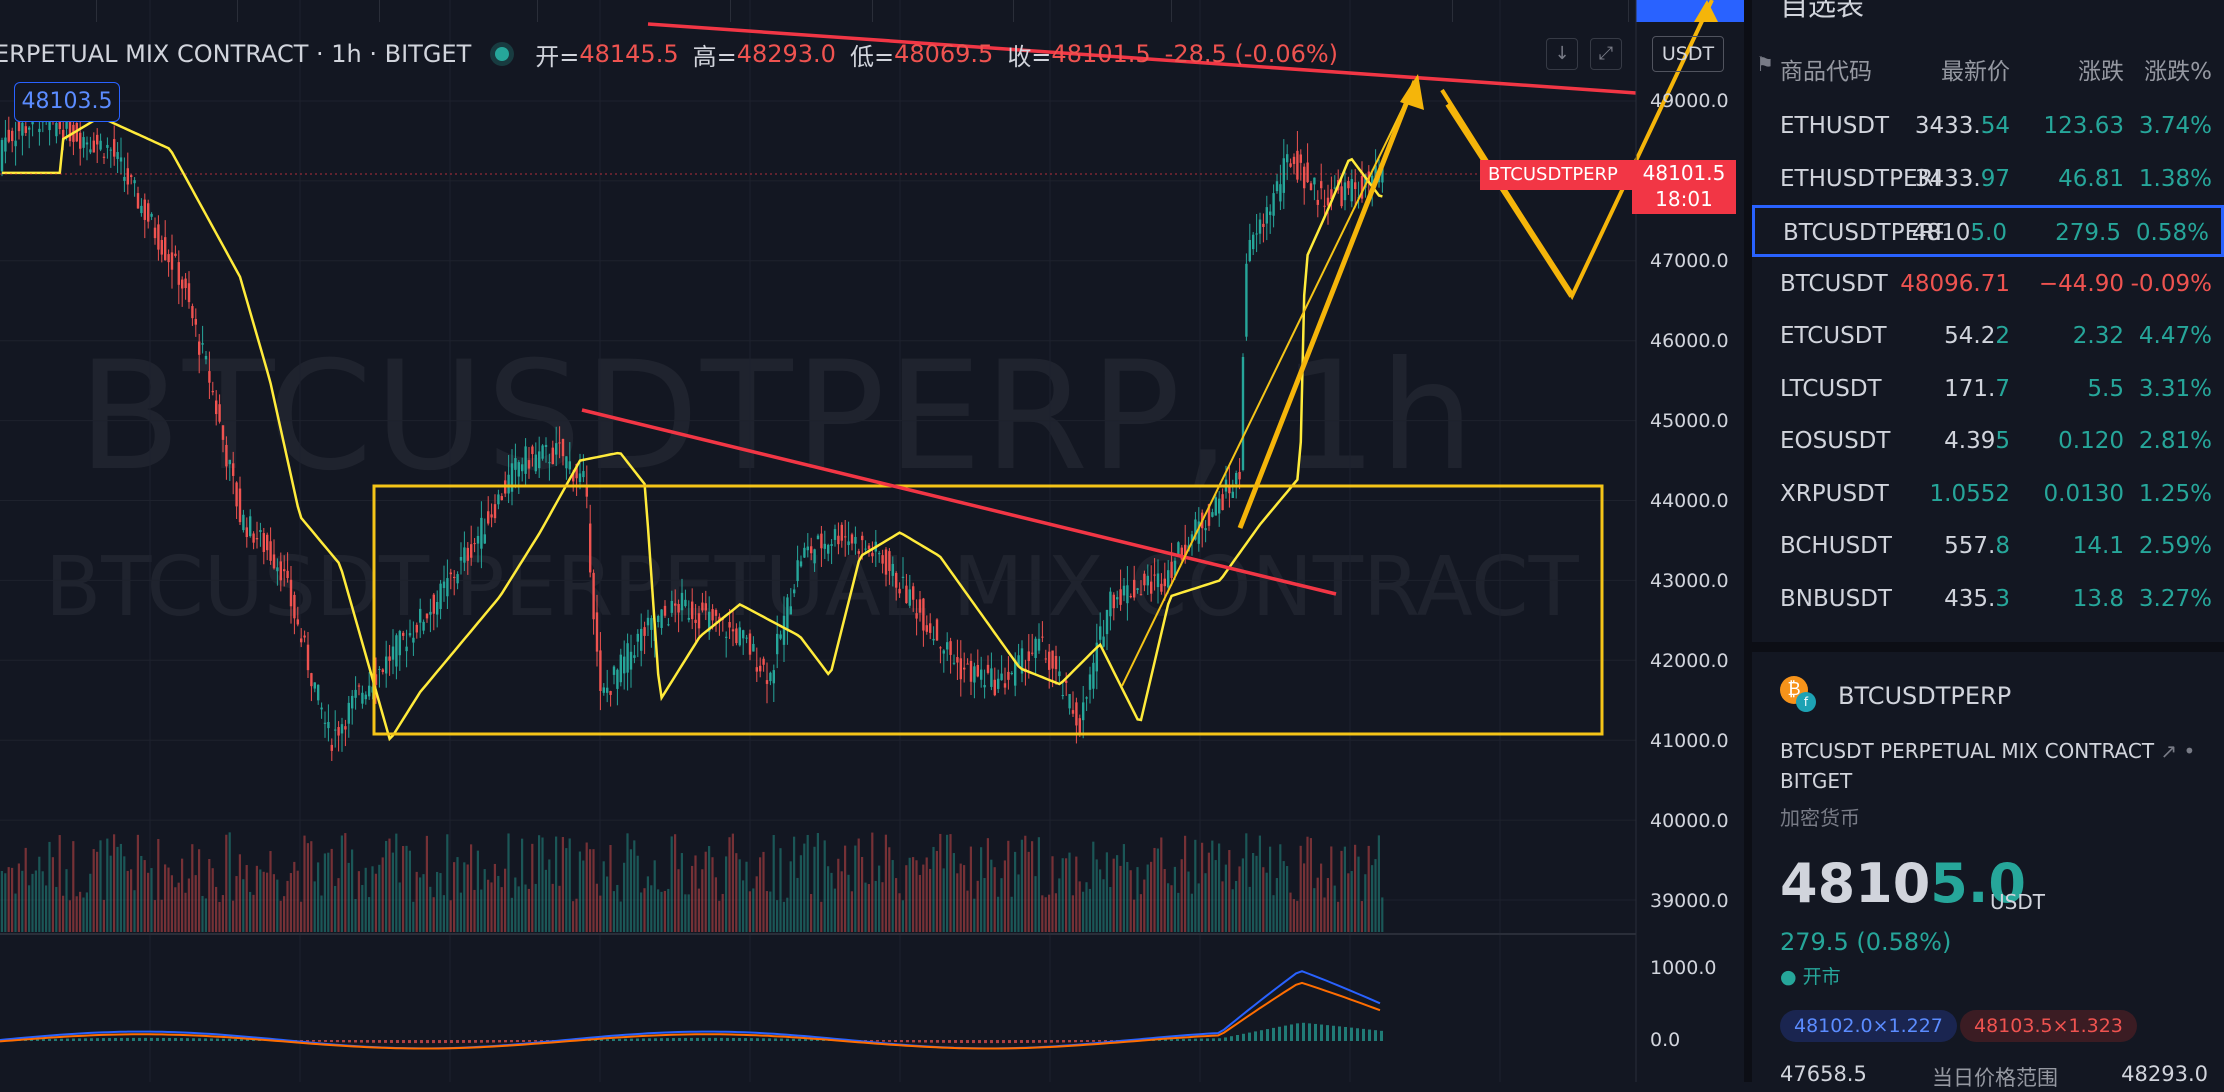  I want to click on scroll-down-icon: ↓, so click(1562, 54).